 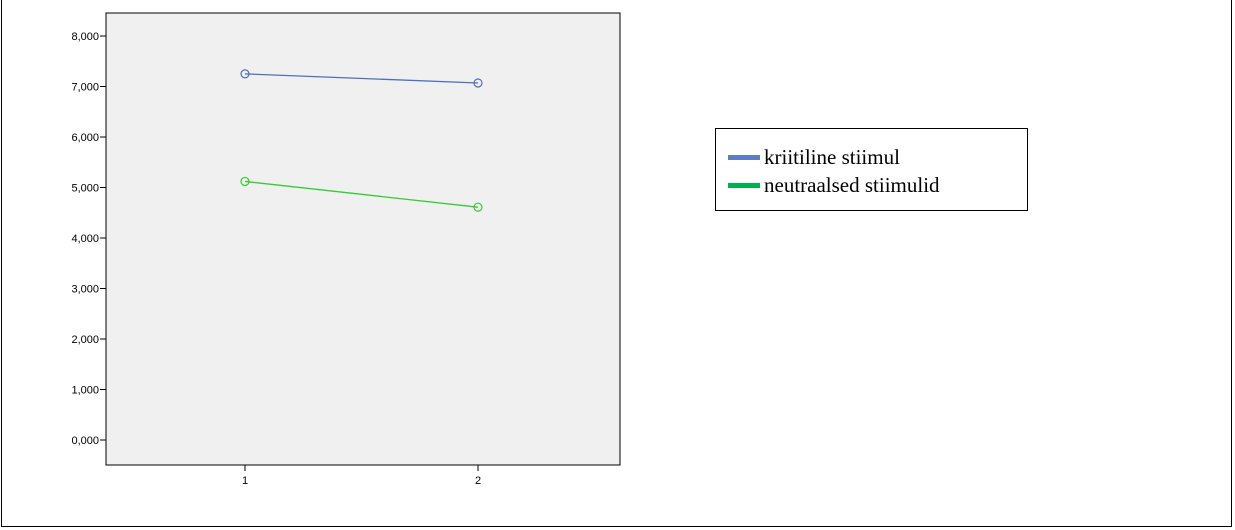 I want to click on y-tick-label: 5,000, so click(x=85, y=189).